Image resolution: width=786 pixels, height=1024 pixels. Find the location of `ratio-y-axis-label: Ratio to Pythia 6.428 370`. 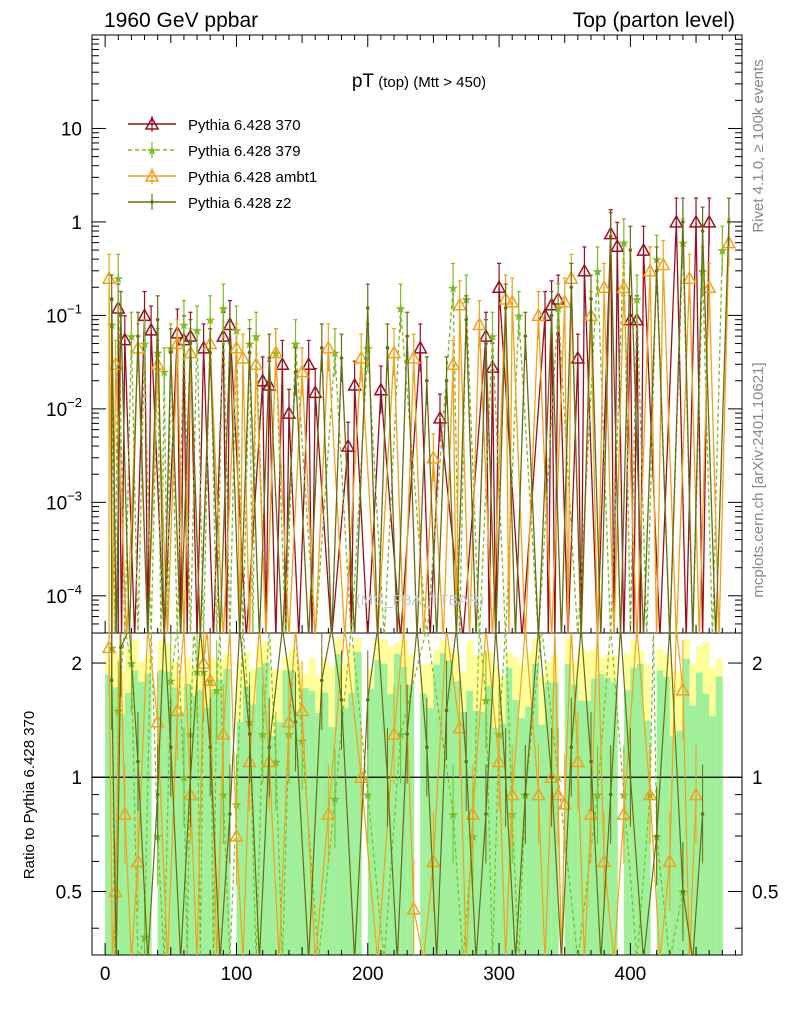

ratio-y-axis-label: Ratio to Pythia 6.428 370 is located at coordinates (29, 795).